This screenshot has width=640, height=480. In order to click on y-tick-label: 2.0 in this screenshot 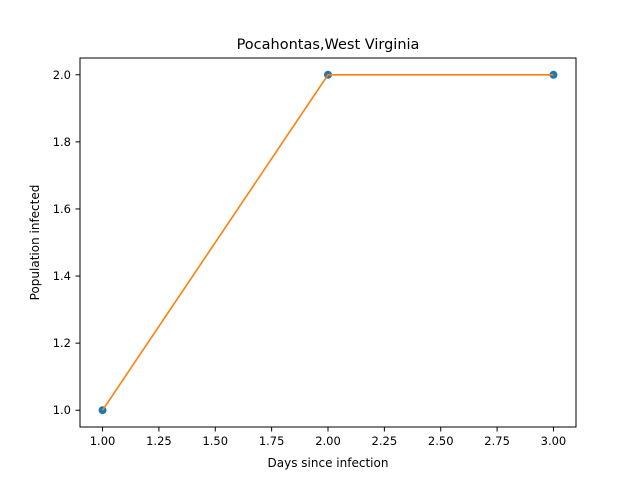, I will do `click(62, 75)`.